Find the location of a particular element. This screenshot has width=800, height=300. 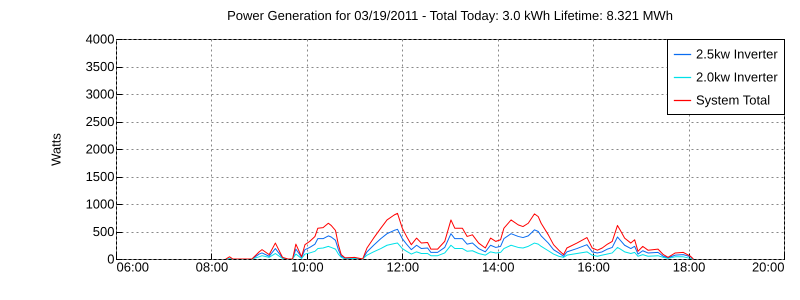

y-tick-label: 1500 is located at coordinates (100, 176).